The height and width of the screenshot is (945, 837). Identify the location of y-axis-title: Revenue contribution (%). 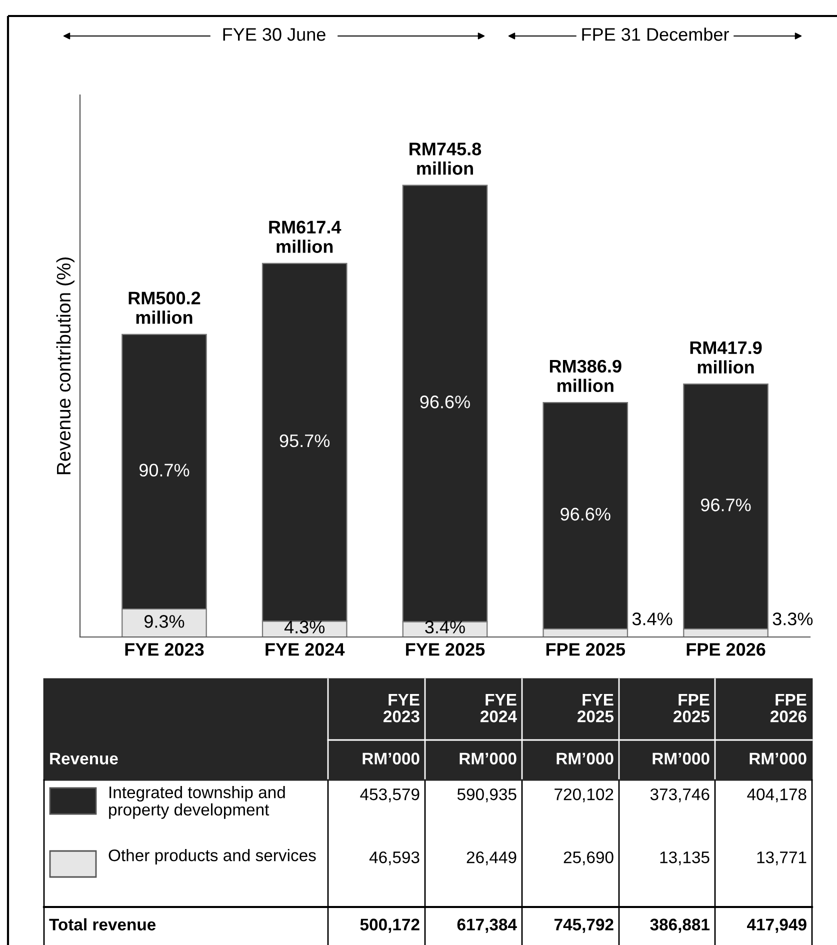
(65, 365).